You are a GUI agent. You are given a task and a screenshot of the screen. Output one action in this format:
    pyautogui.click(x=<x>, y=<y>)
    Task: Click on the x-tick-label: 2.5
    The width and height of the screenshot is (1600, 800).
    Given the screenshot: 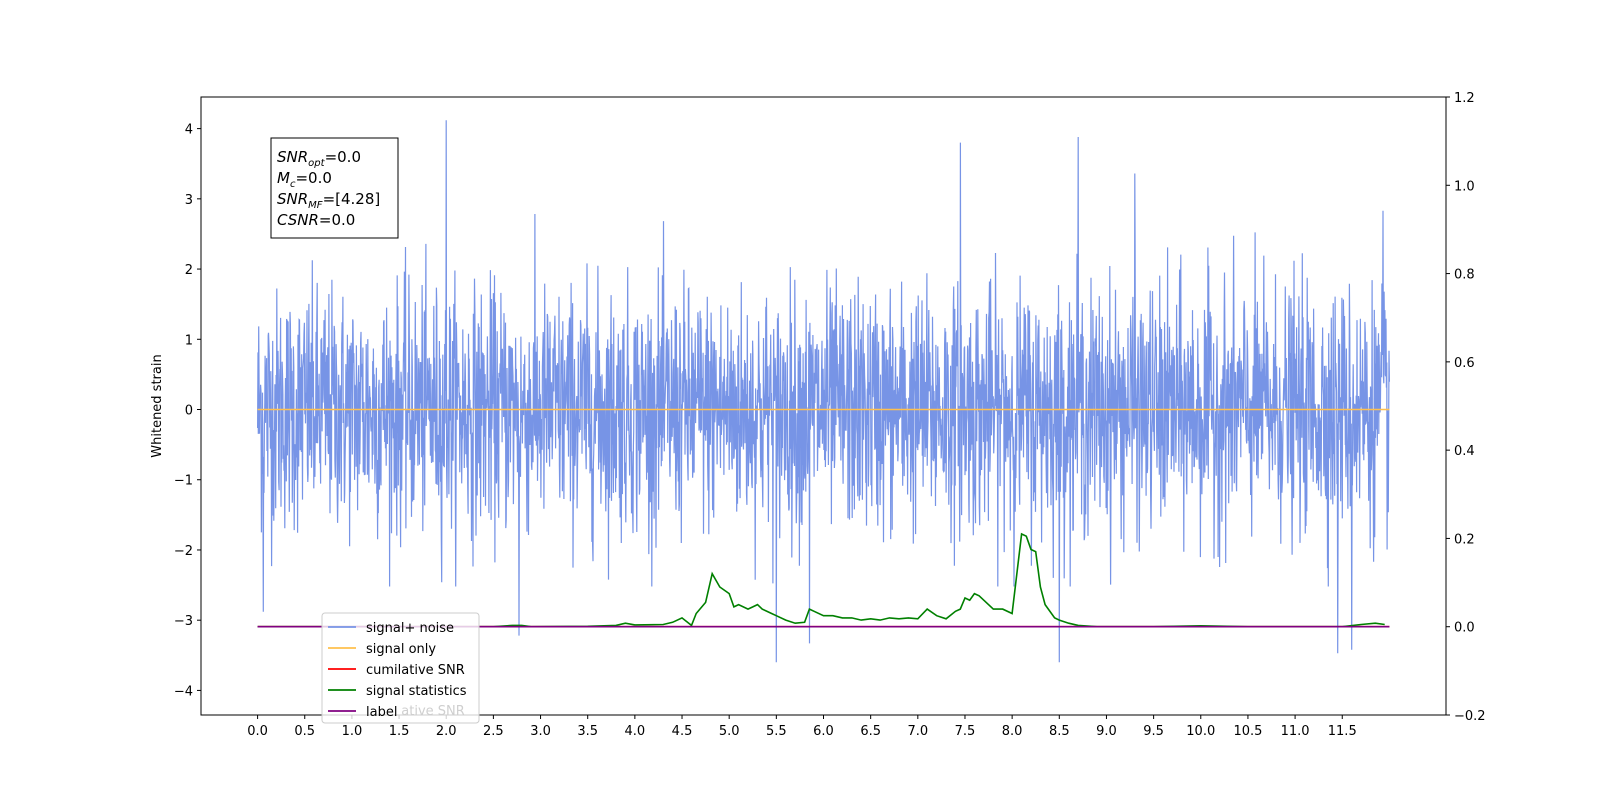 What is the action you would take?
    pyautogui.click(x=493, y=731)
    